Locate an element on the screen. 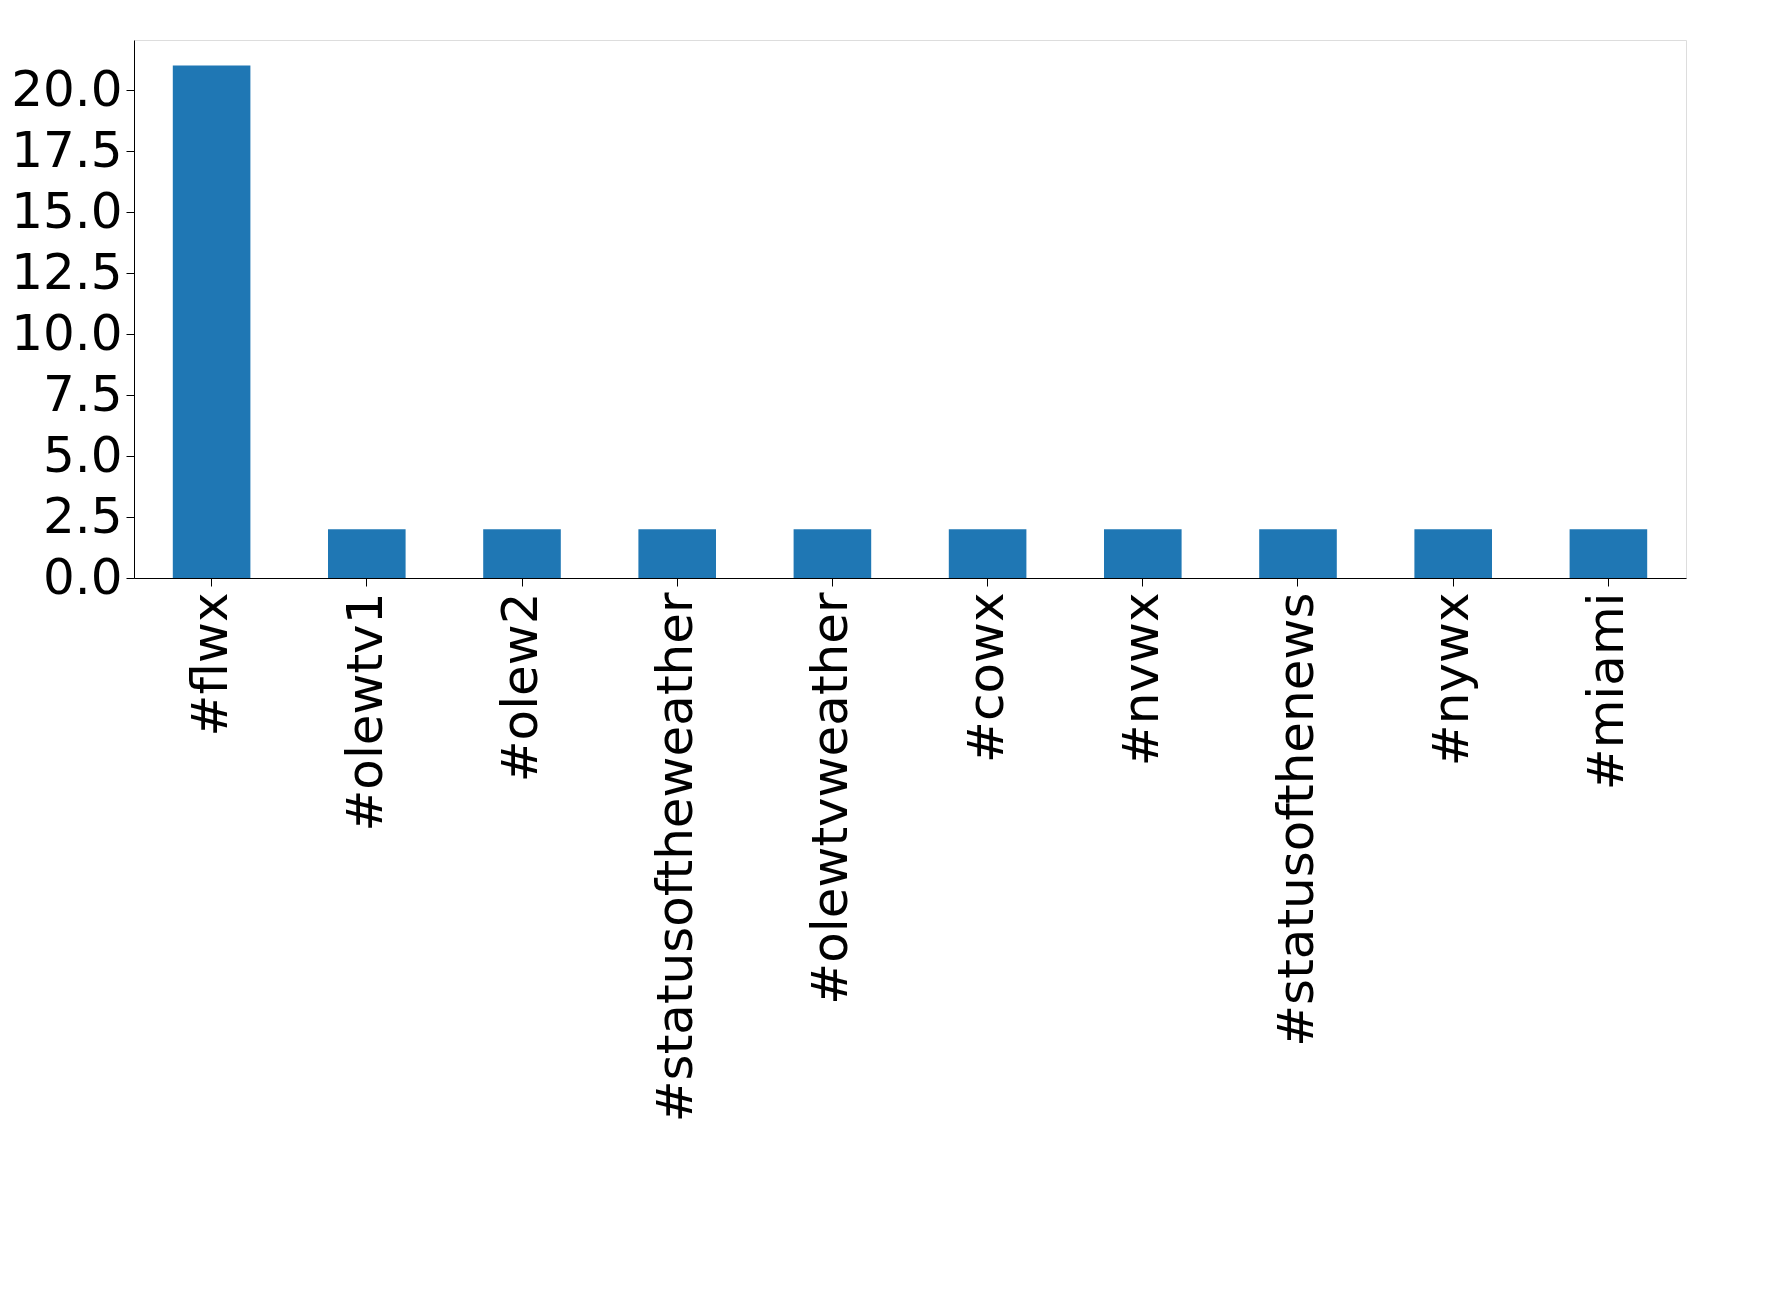 The height and width of the screenshot is (1290, 1778). y-tick-label: 12.5 is located at coordinates (67, 271).